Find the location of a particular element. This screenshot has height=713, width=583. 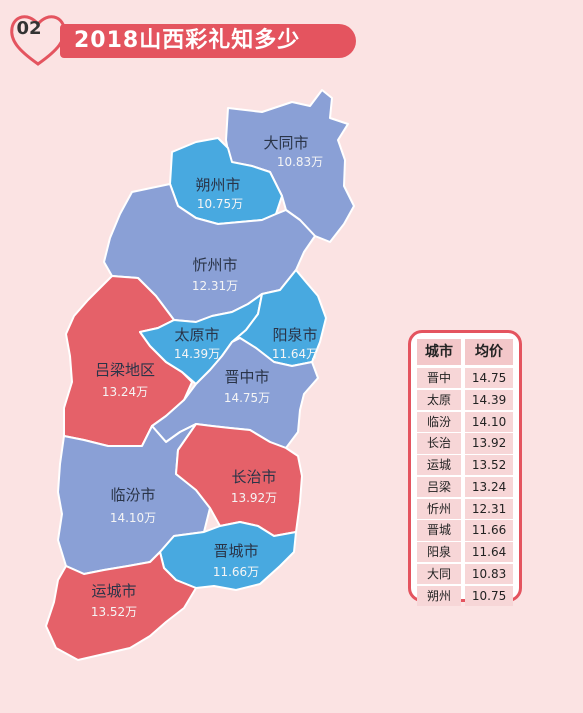

table-cell-city: 晋城 is located at coordinates (439, 530).